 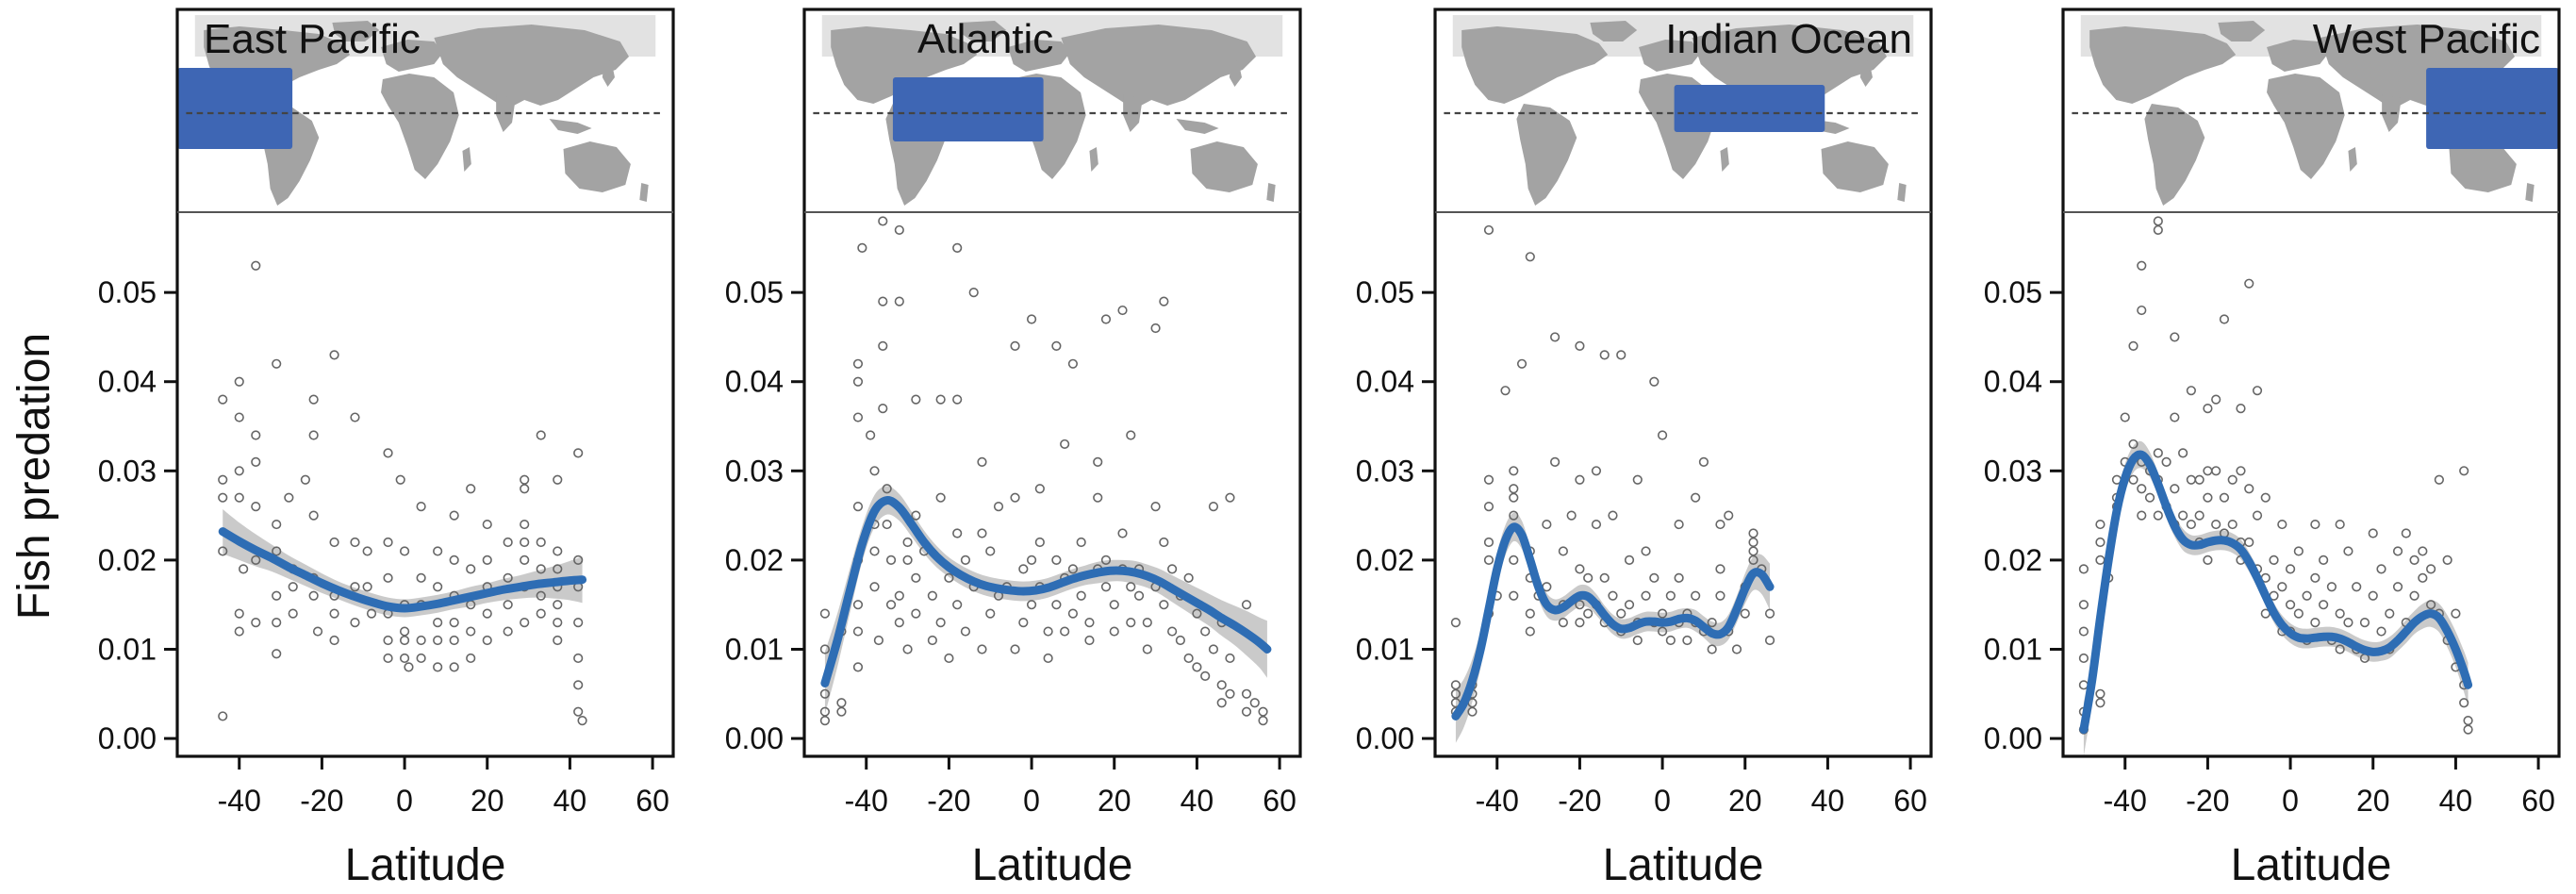 What do you see at coordinates (2275, 486) in the screenshot?
I see `plot-area` at bounding box center [2275, 486].